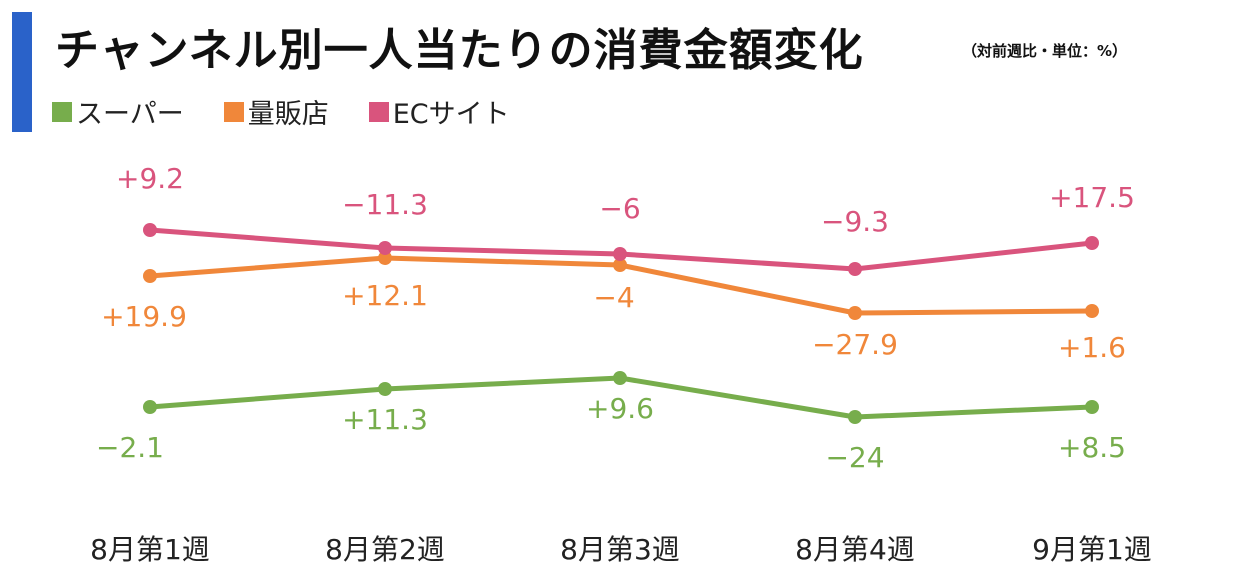  I want to click on chart-subtitle: （対前週比・単位：%）, so click(1045, 51).